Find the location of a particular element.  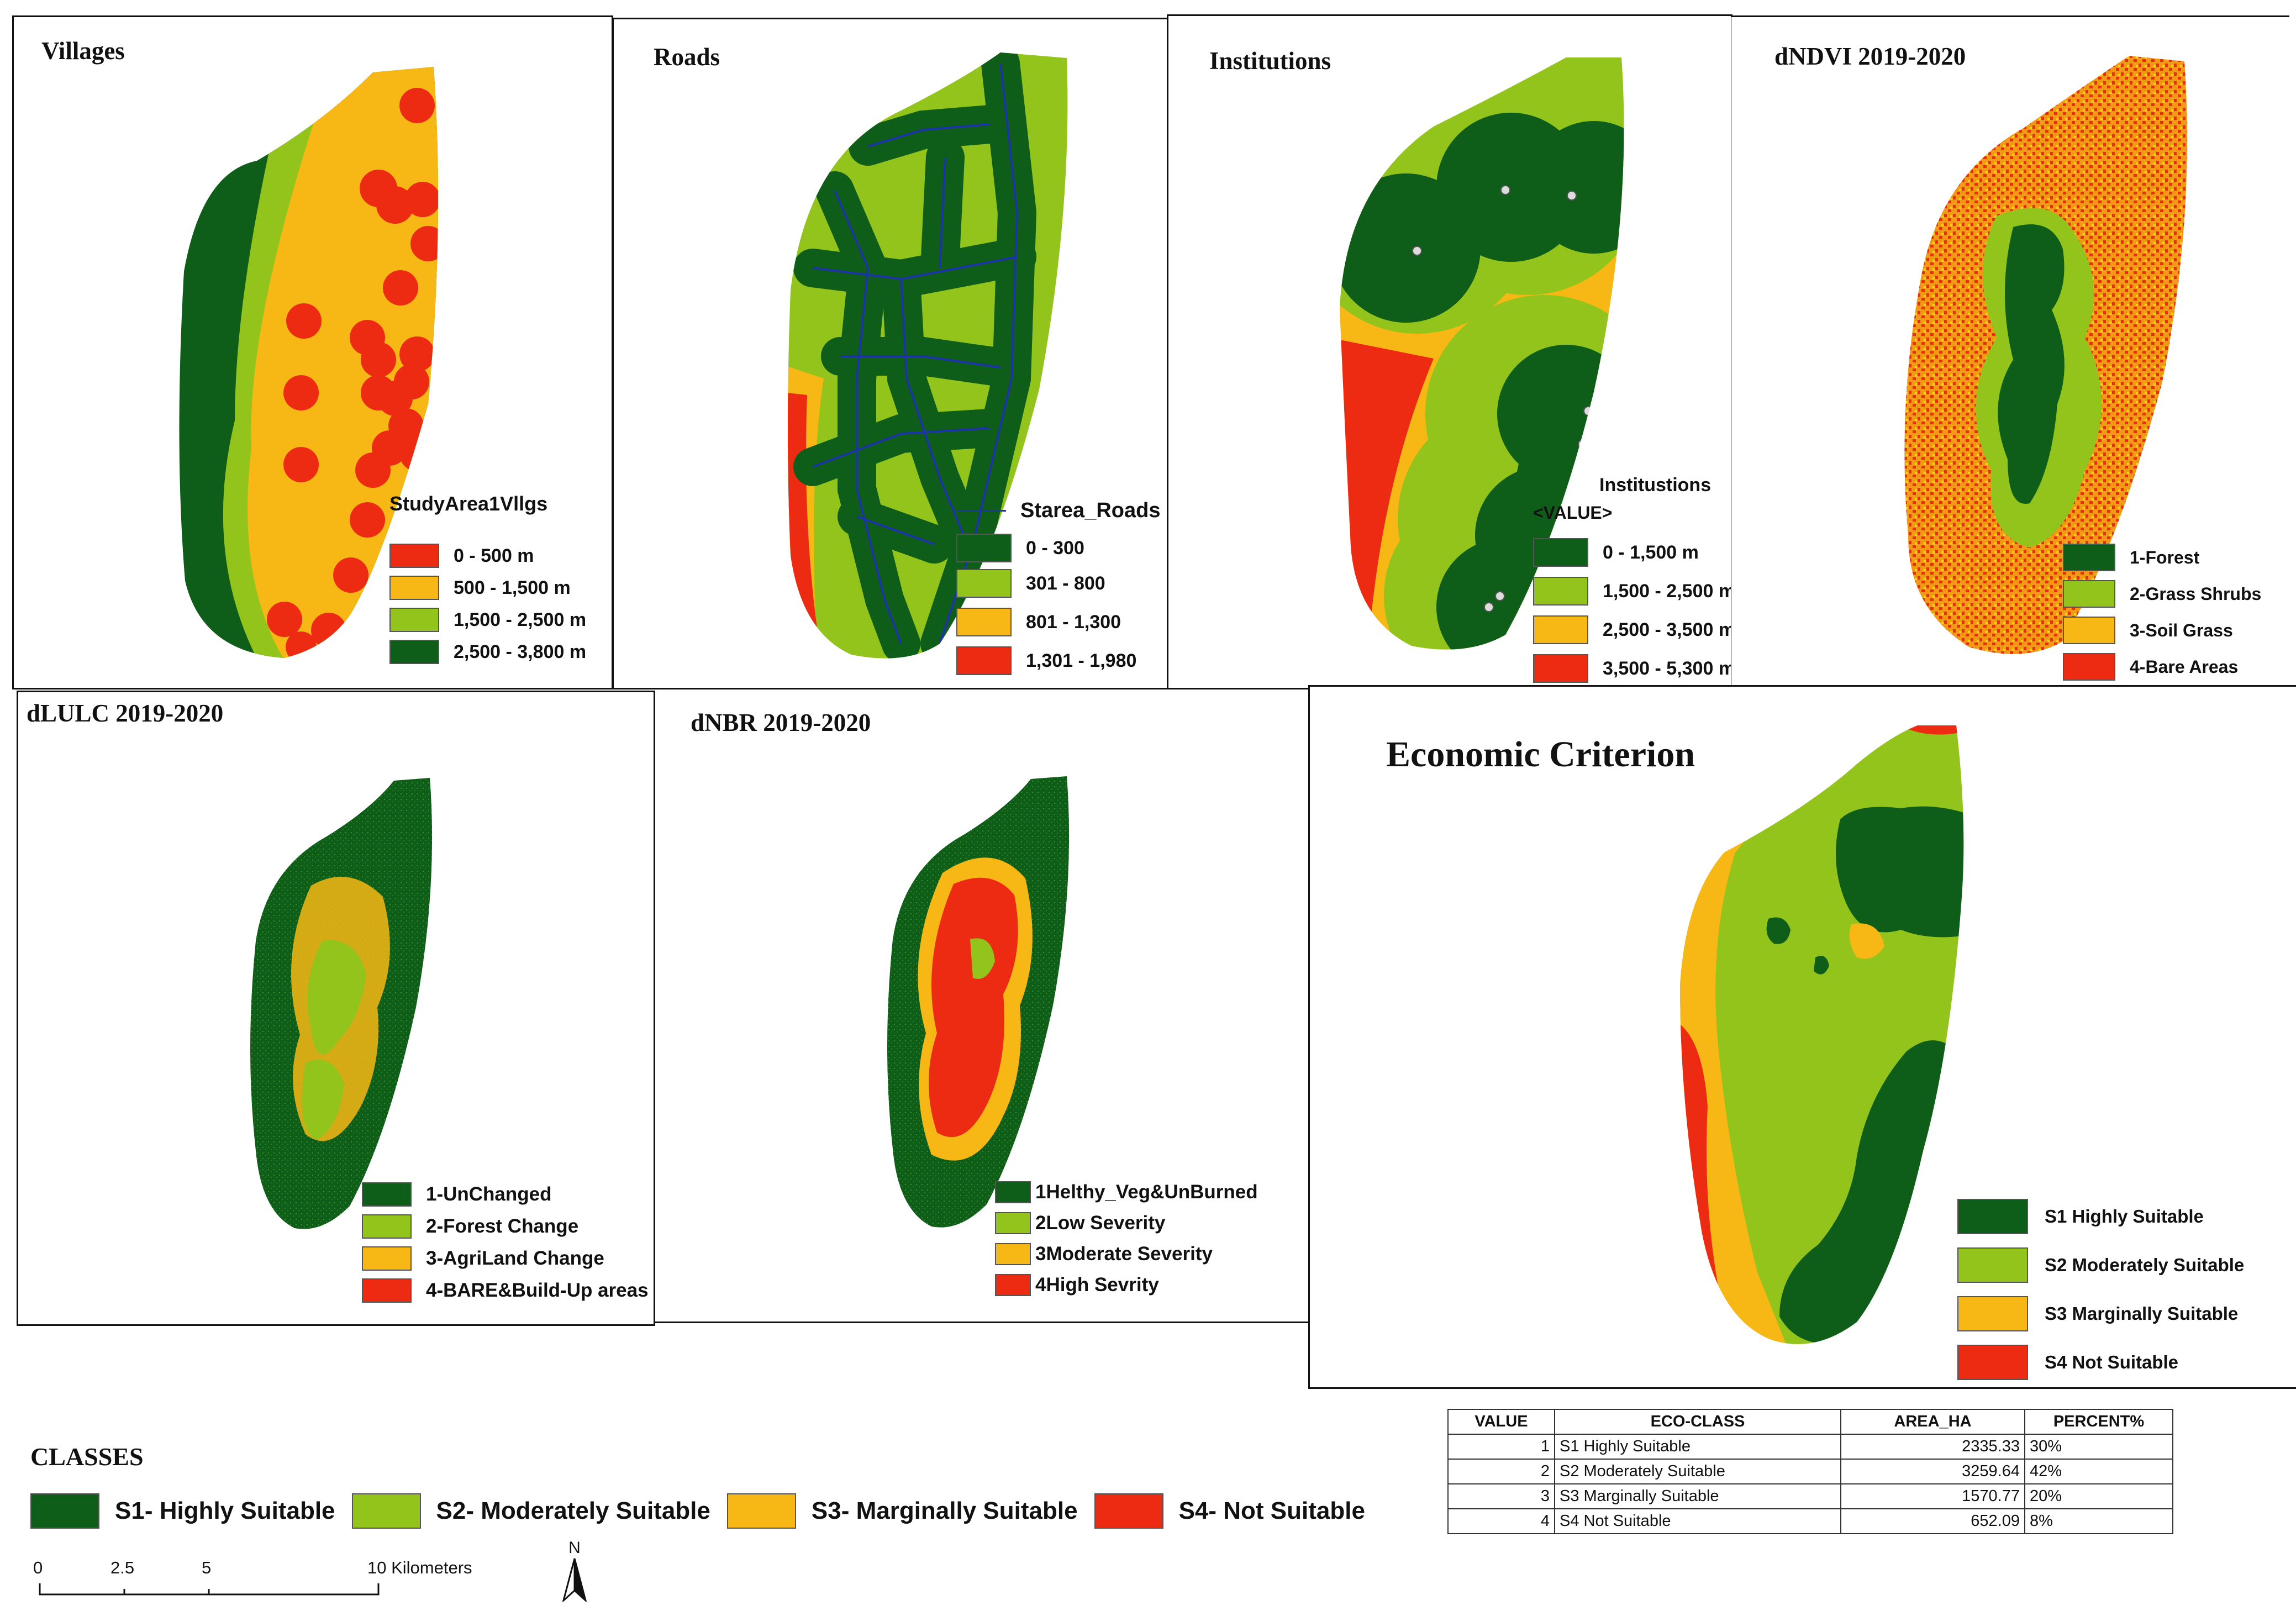

table-header: AREA_HA is located at coordinates (1932, 1422).